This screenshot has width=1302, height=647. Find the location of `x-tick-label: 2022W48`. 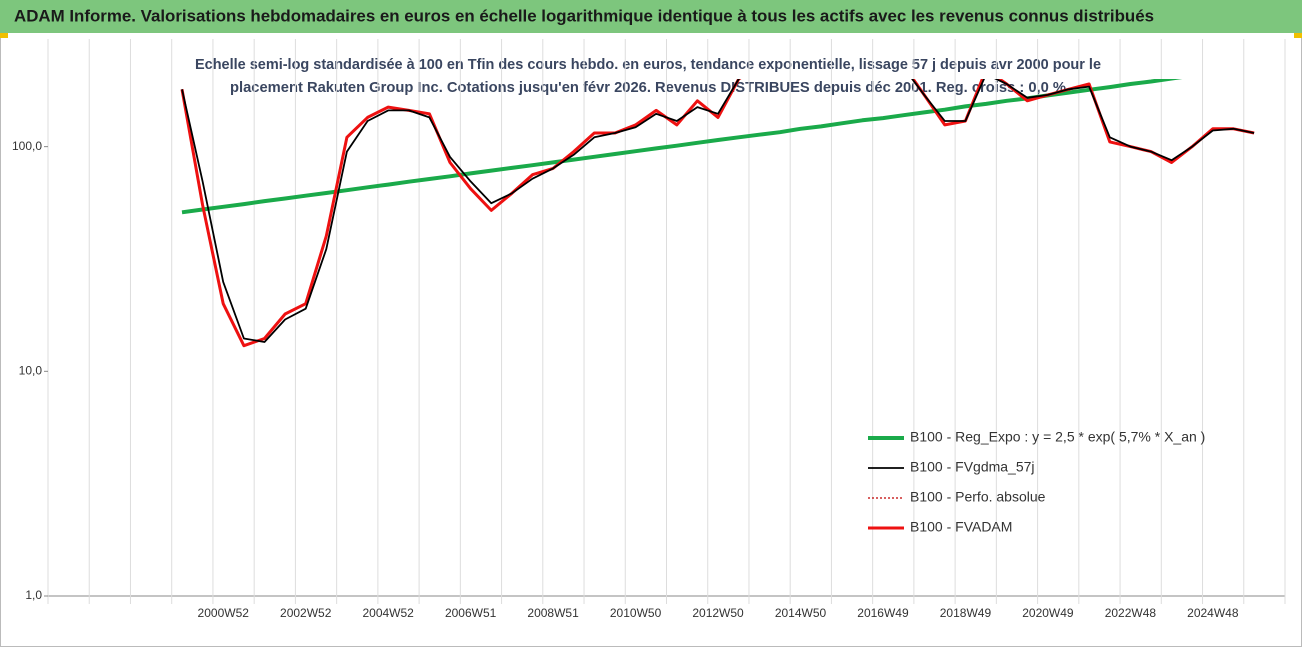

x-tick-label: 2022W48 is located at coordinates (1131, 613).